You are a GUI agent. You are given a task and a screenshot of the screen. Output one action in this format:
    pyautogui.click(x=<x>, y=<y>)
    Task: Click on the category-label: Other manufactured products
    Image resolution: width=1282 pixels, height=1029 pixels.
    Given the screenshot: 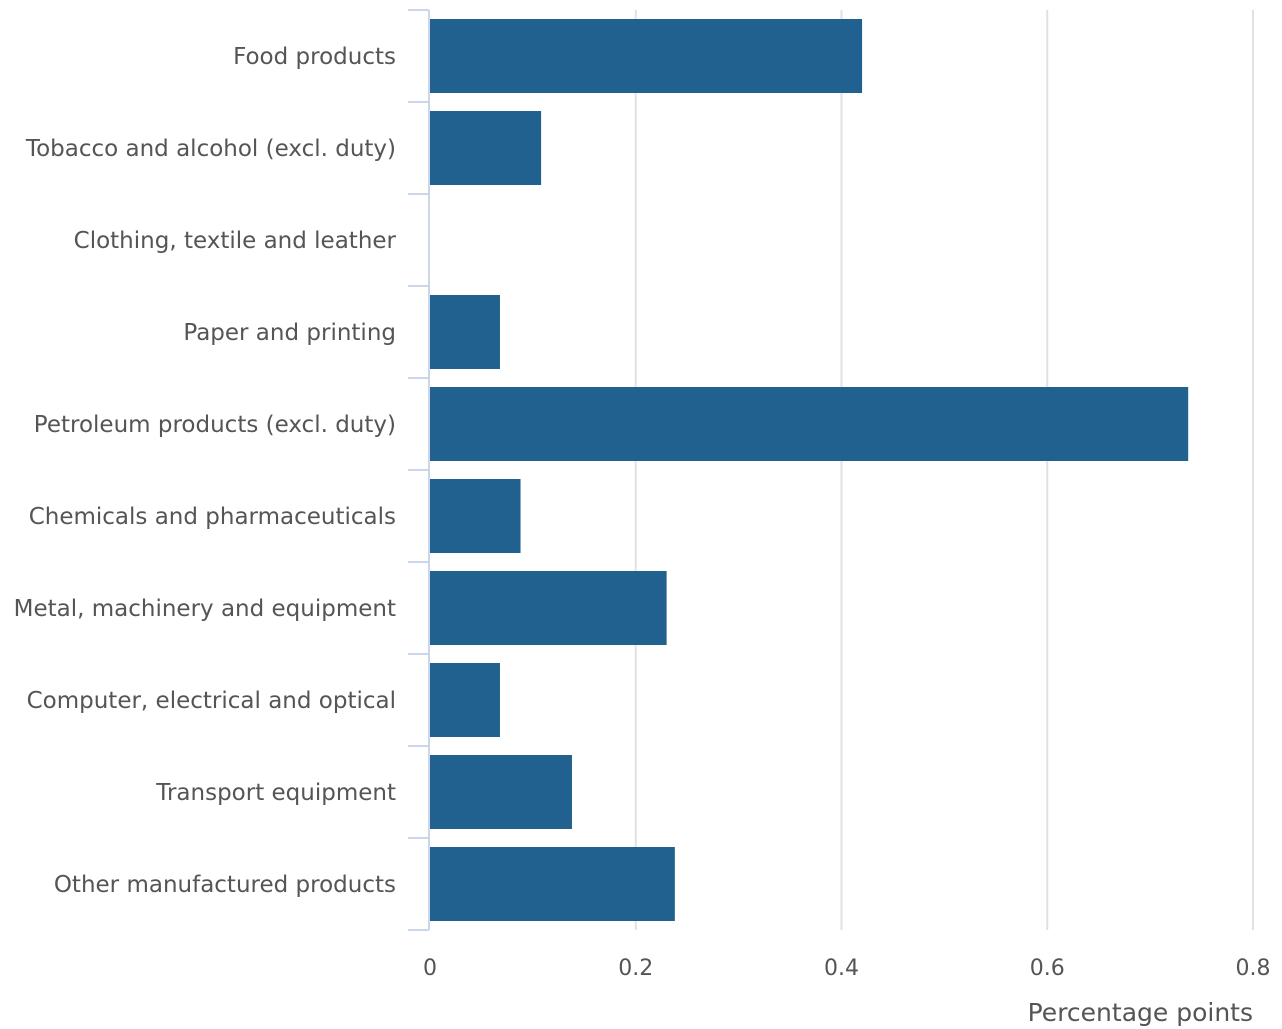 What is the action you would take?
    pyautogui.click(x=225, y=885)
    